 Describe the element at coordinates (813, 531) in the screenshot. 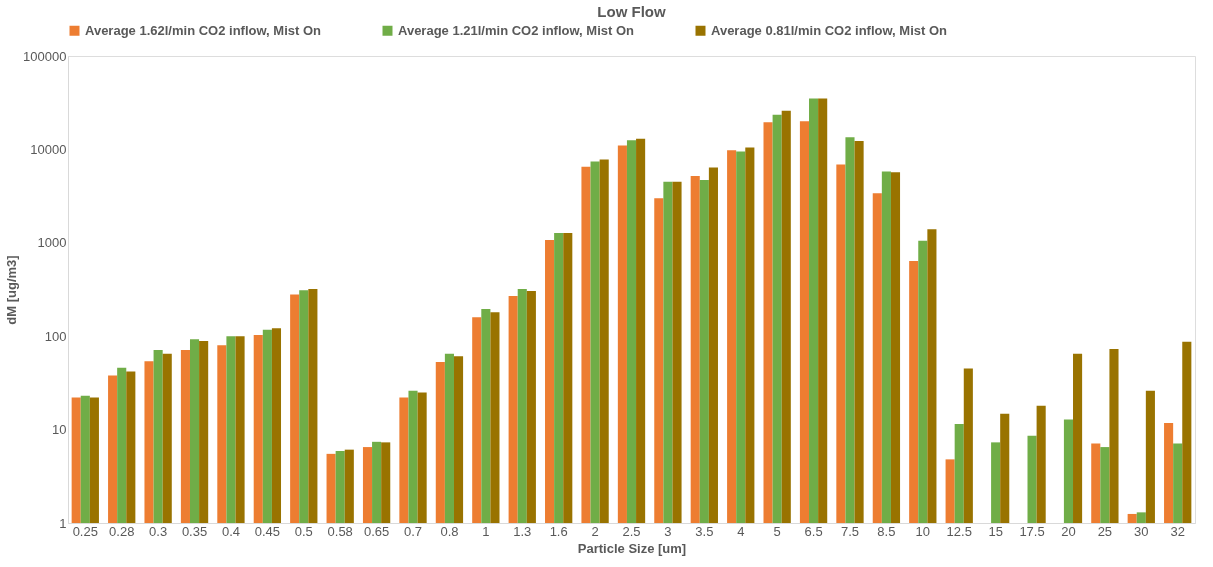

I see `x-tick-label: 6.5` at that location.